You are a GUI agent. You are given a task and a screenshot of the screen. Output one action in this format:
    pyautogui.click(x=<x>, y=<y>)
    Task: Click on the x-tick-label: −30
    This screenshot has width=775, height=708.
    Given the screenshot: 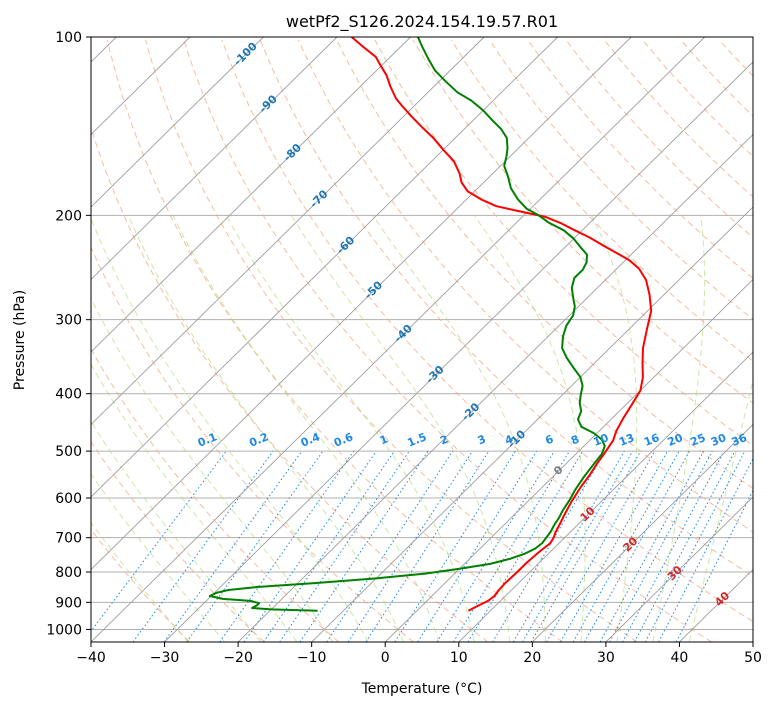 What is the action you would take?
    pyautogui.click(x=165, y=658)
    